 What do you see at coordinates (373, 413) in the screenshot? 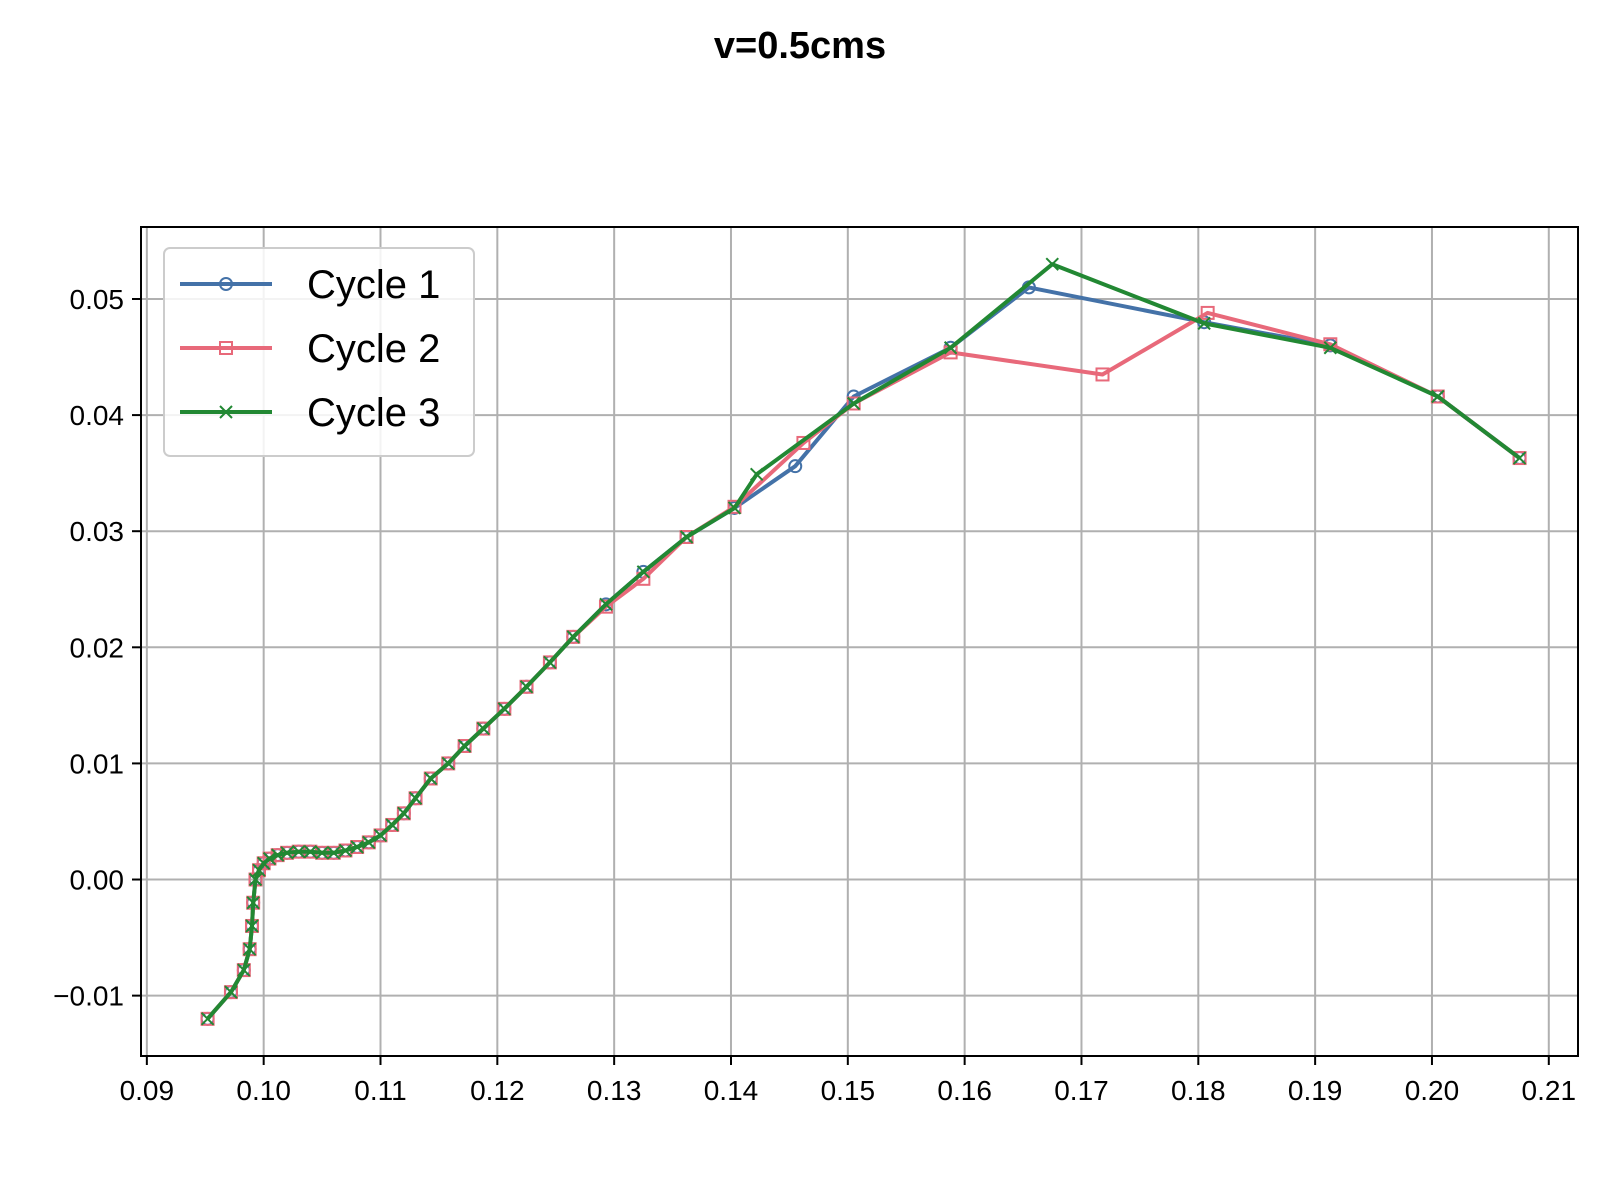
I see `legend-label-cycle-3: Cycle 3` at bounding box center [373, 413].